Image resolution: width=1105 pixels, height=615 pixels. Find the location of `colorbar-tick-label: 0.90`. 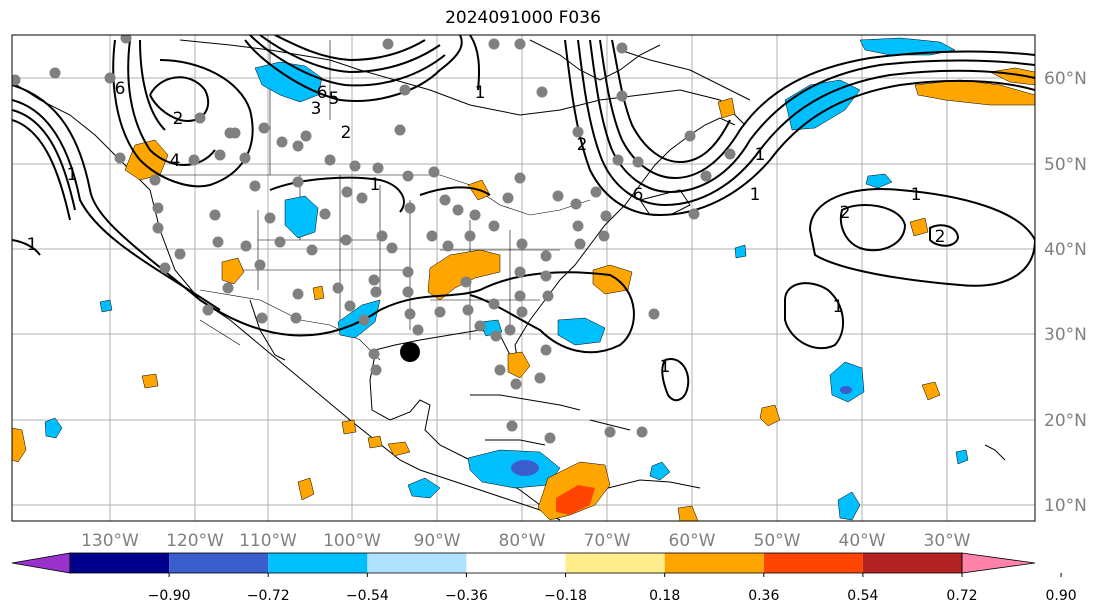

colorbar-tick-label: 0.90 is located at coordinates (1061, 596).